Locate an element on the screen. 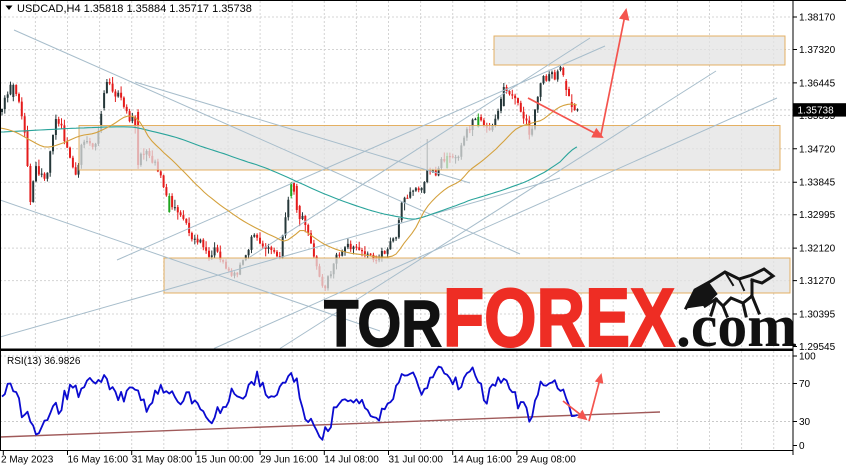 The width and height of the screenshot is (846, 476). svg-text: 1.32995 is located at coordinates (817, 215).